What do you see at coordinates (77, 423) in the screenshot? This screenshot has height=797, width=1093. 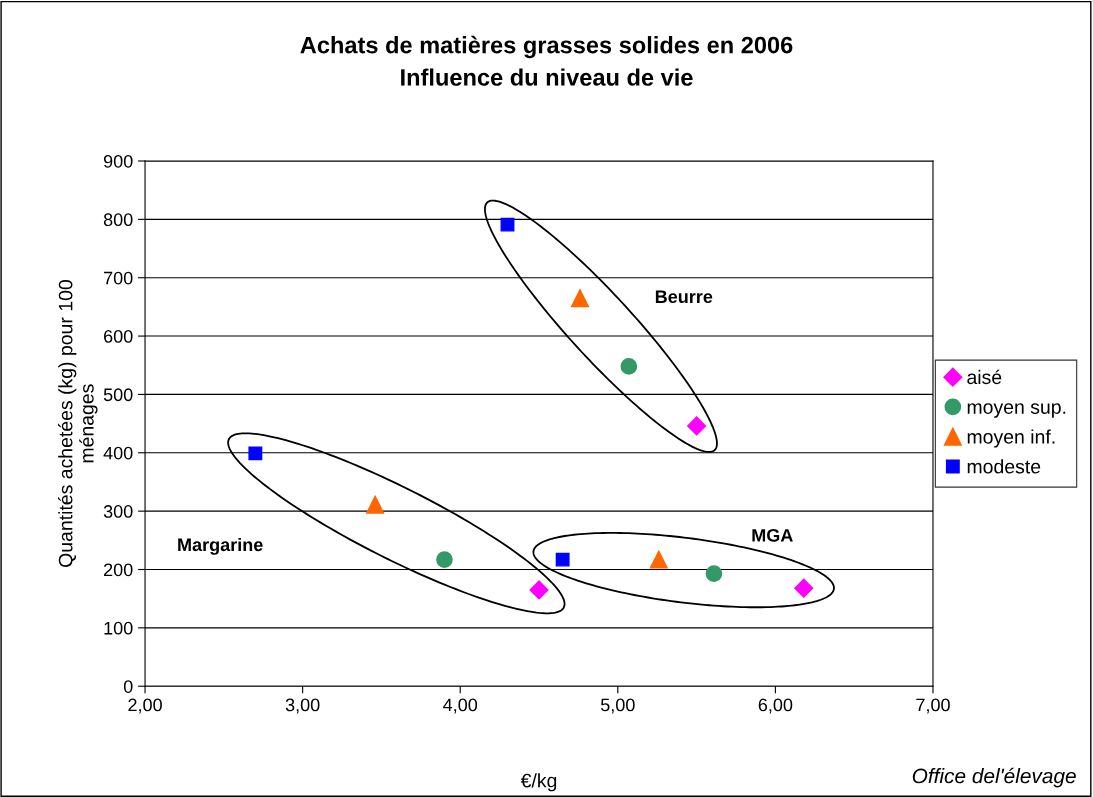 I see `y-axis-title: Quantités achetées (kg) pour 100 ménages` at bounding box center [77, 423].